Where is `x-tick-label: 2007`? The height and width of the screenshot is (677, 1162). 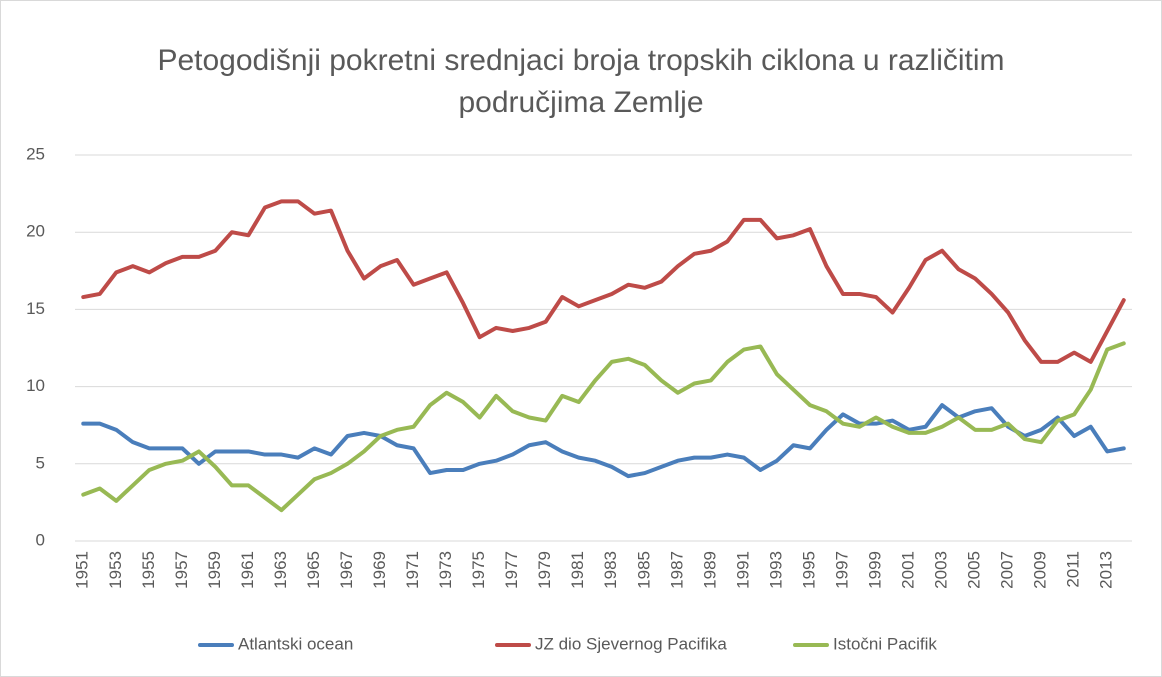
x-tick-label: 2007 is located at coordinates (1007, 570).